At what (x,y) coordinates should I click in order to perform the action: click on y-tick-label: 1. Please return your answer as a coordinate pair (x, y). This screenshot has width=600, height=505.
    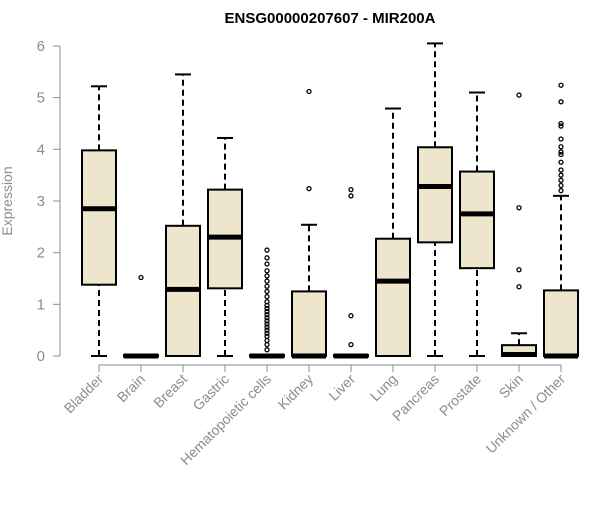
    Looking at the image, I should click on (41, 304).